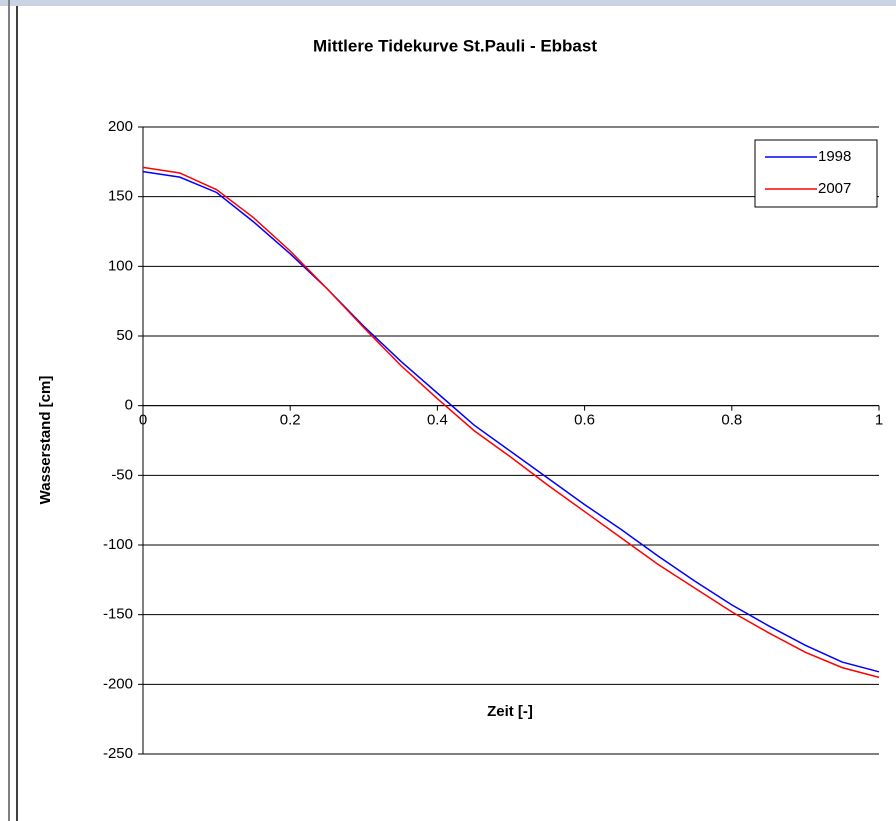 This screenshot has height=821, width=896. Describe the element at coordinates (118, 683) in the screenshot. I see `y-tick-label: -200` at that location.